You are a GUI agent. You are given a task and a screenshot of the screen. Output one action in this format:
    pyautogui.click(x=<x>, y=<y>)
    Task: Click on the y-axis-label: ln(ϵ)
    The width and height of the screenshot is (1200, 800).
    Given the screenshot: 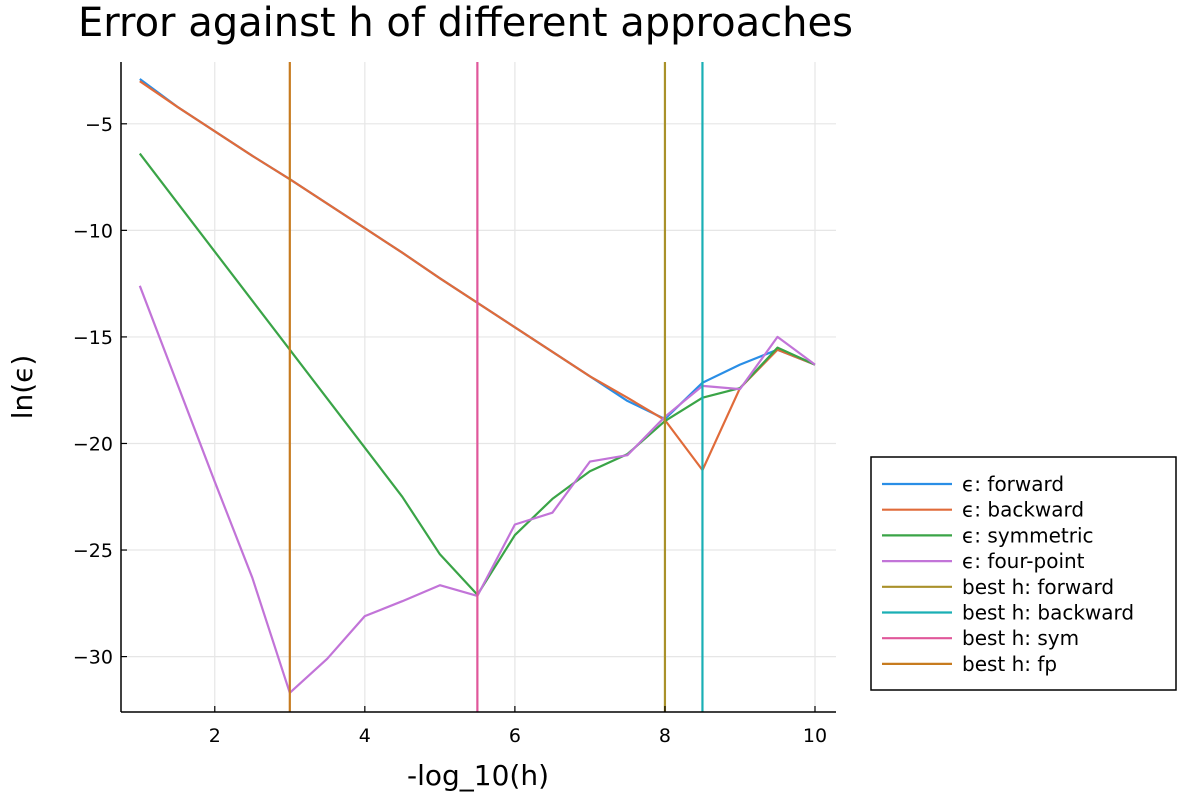 What is the action you would take?
    pyautogui.click(x=22, y=387)
    